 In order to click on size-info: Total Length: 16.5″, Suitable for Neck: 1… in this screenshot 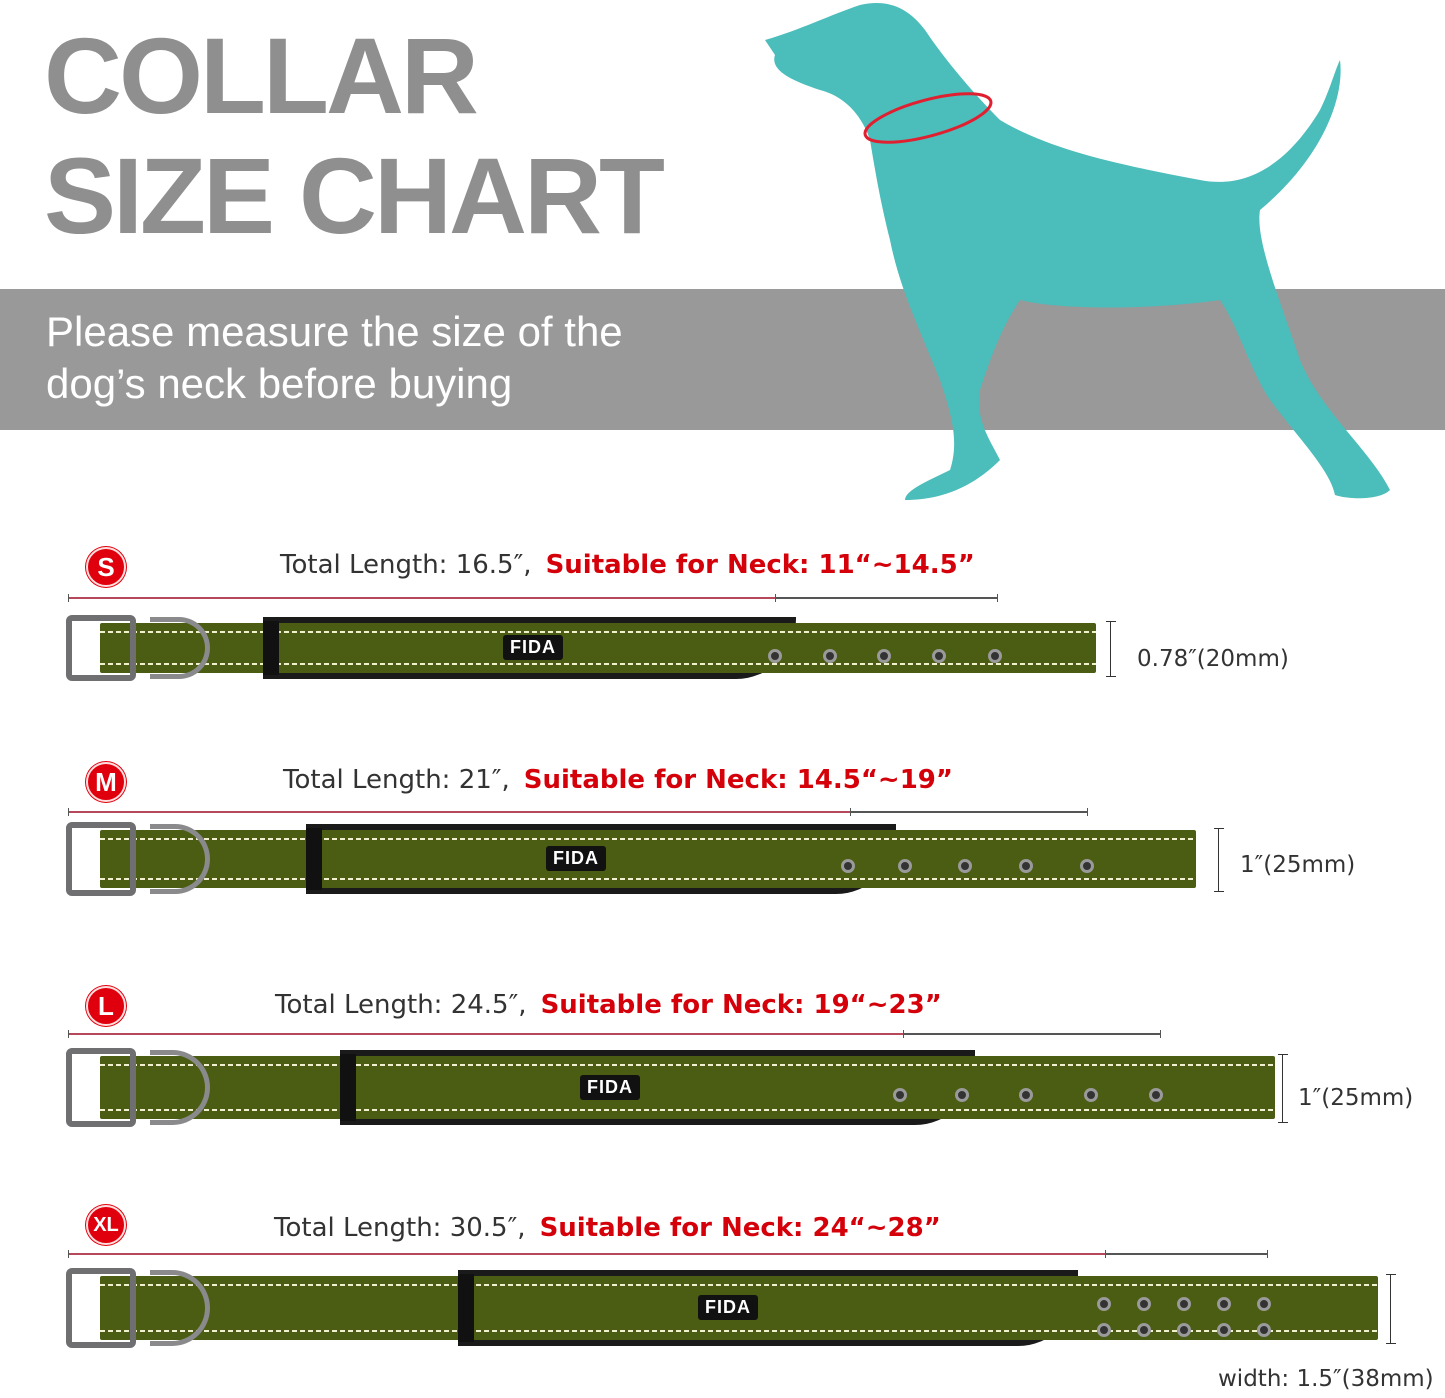, I will do `click(627, 565)`.